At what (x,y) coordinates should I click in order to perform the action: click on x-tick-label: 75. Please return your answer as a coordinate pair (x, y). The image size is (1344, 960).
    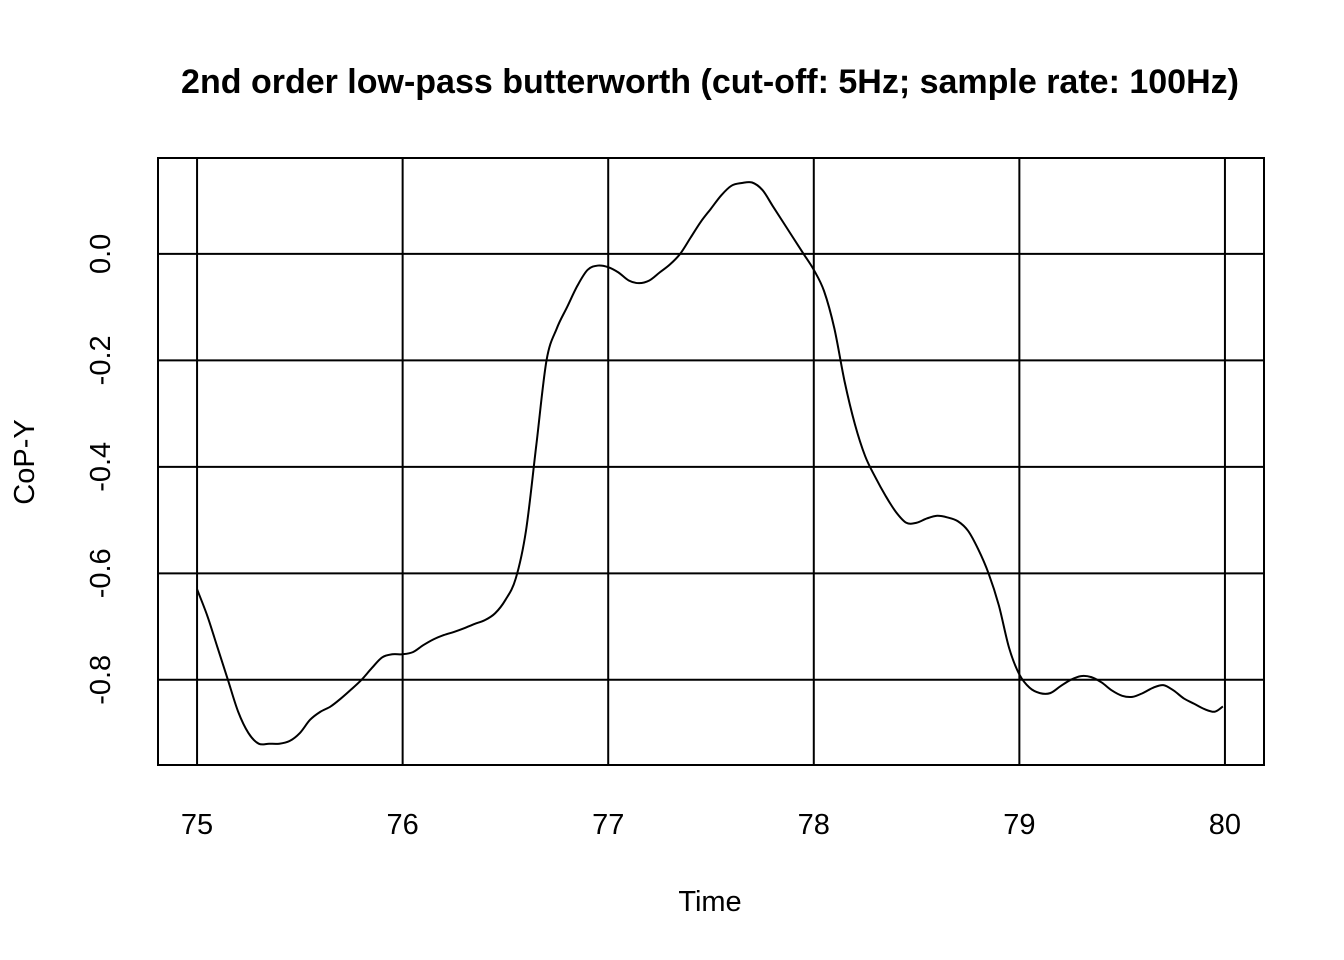
    Looking at the image, I should click on (197, 825).